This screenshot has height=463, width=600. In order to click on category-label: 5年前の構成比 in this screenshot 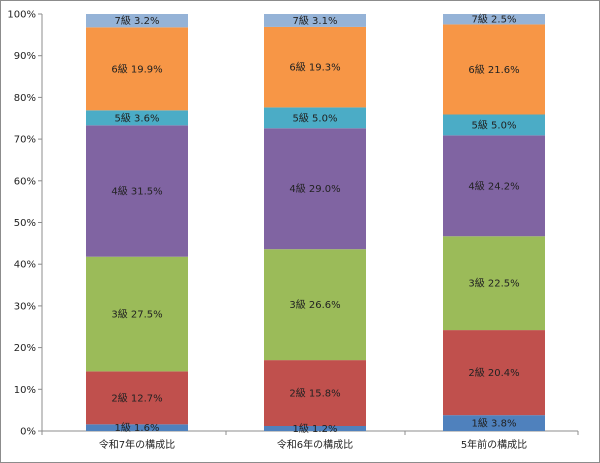, I will do `click(494, 444)`.